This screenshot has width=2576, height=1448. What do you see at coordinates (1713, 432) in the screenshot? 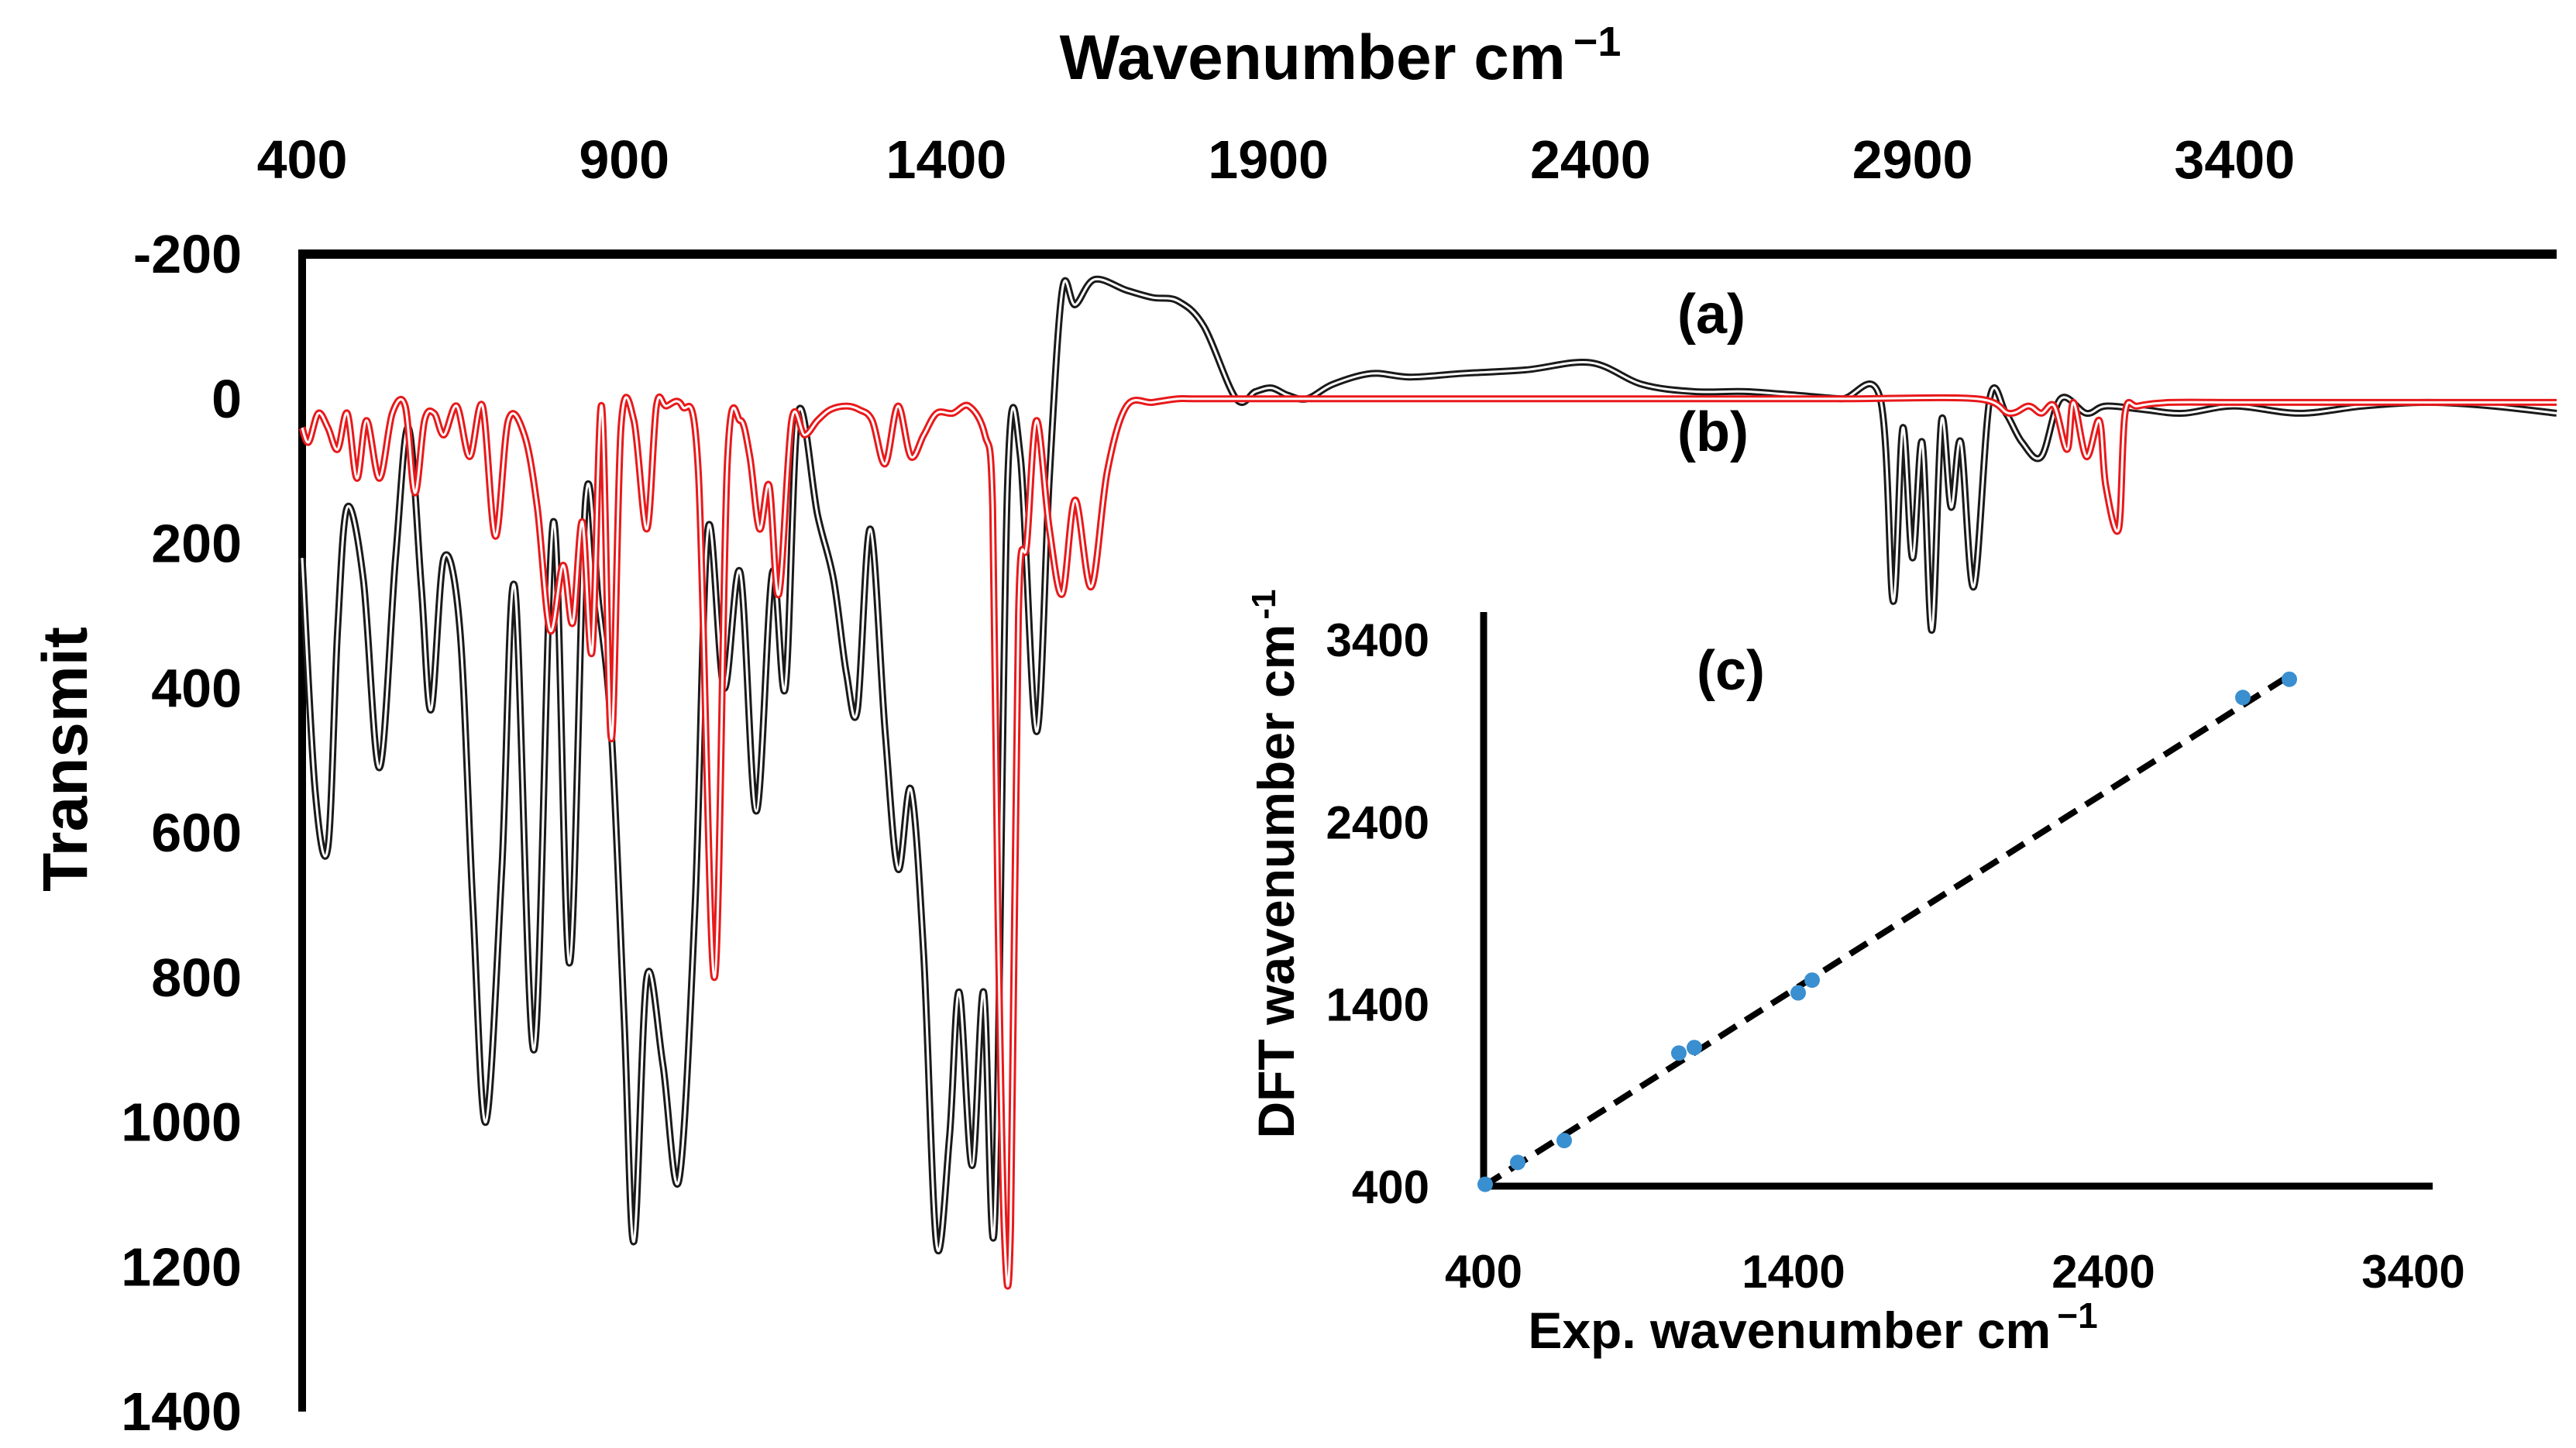
I see `series-b-label: (b)` at bounding box center [1713, 432].